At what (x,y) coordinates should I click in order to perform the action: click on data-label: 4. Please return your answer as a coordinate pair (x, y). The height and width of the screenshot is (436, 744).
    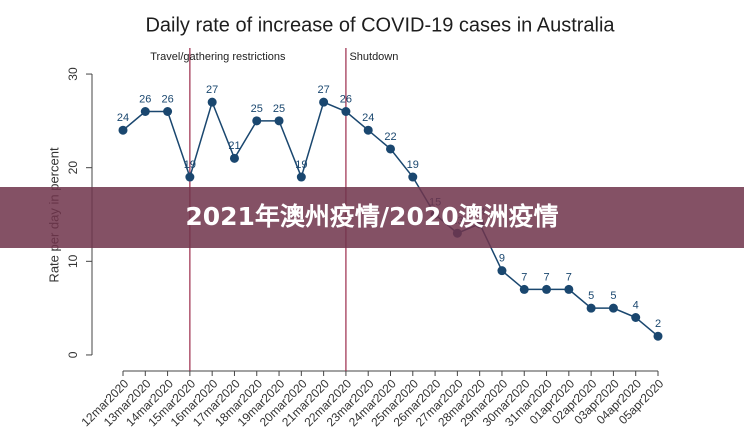
    Looking at the image, I should click on (636, 305).